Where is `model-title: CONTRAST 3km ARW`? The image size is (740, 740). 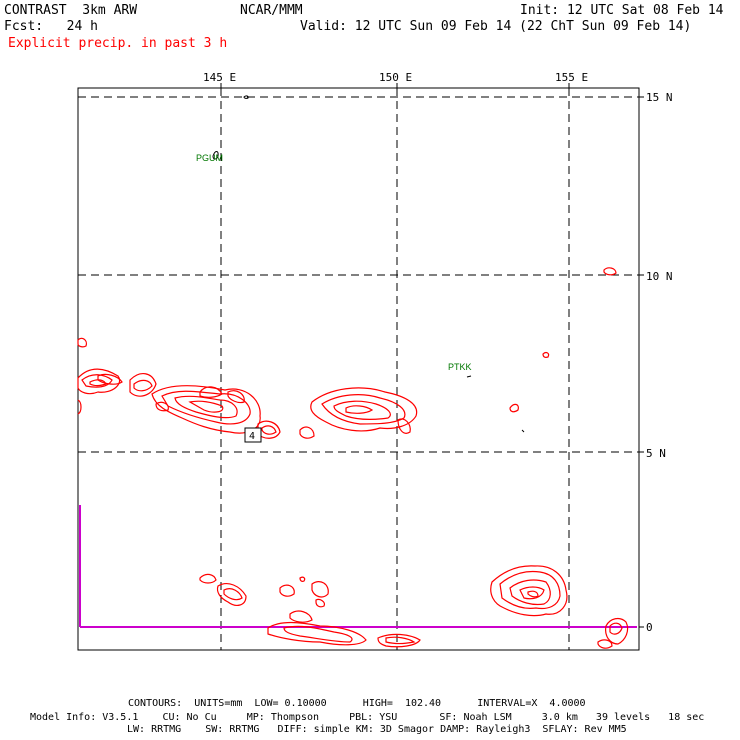 model-title: CONTRAST 3km ARW is located at coordinates (71, 10).